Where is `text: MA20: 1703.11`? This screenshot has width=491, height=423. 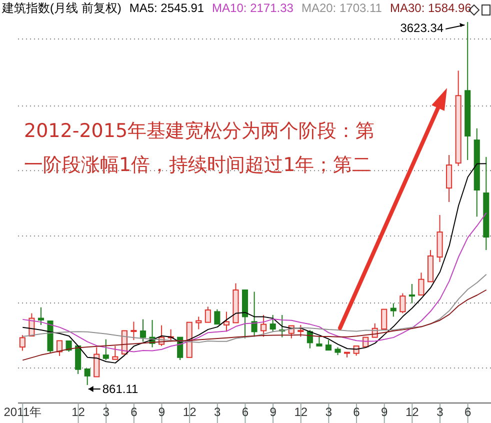 text: MA20: 1703.11 is located at coordinates (341, 8).